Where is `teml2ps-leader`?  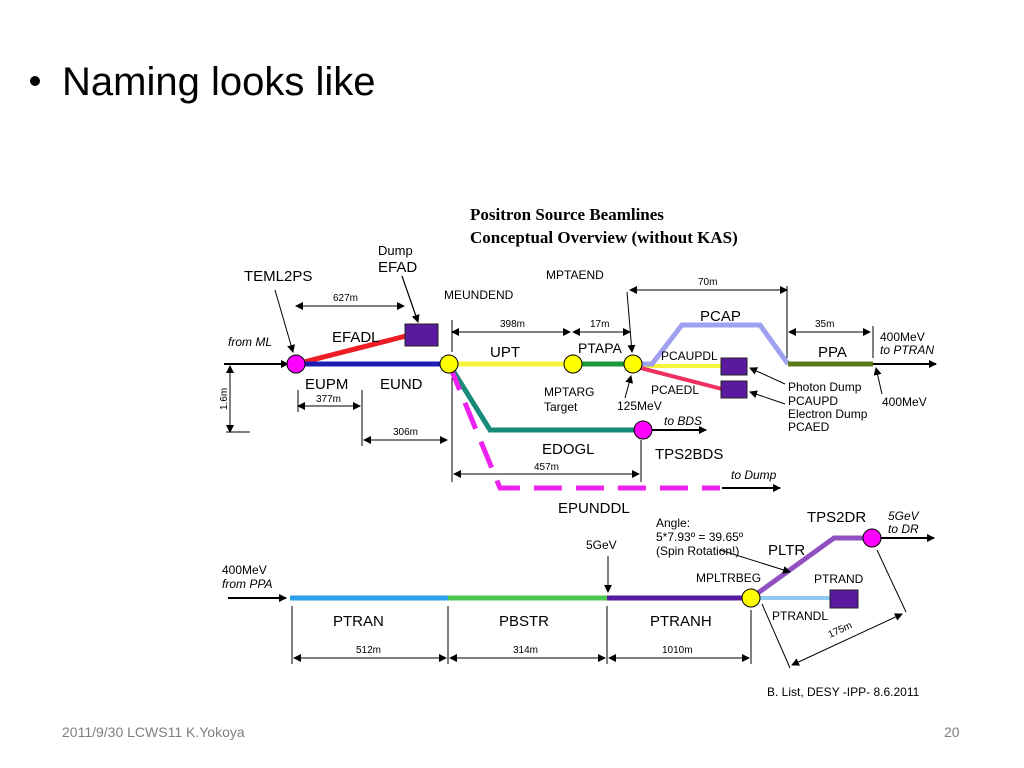
teml2ps-leader is located at coordinates (284, 321).